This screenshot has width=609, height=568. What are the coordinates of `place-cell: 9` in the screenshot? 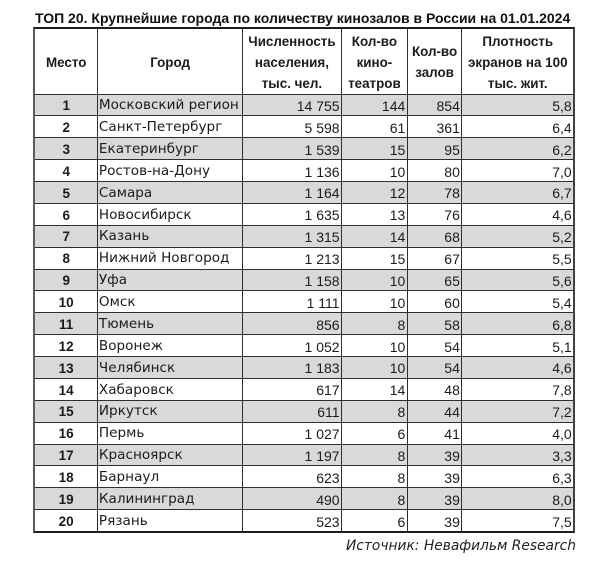 It's located at (66, 280).